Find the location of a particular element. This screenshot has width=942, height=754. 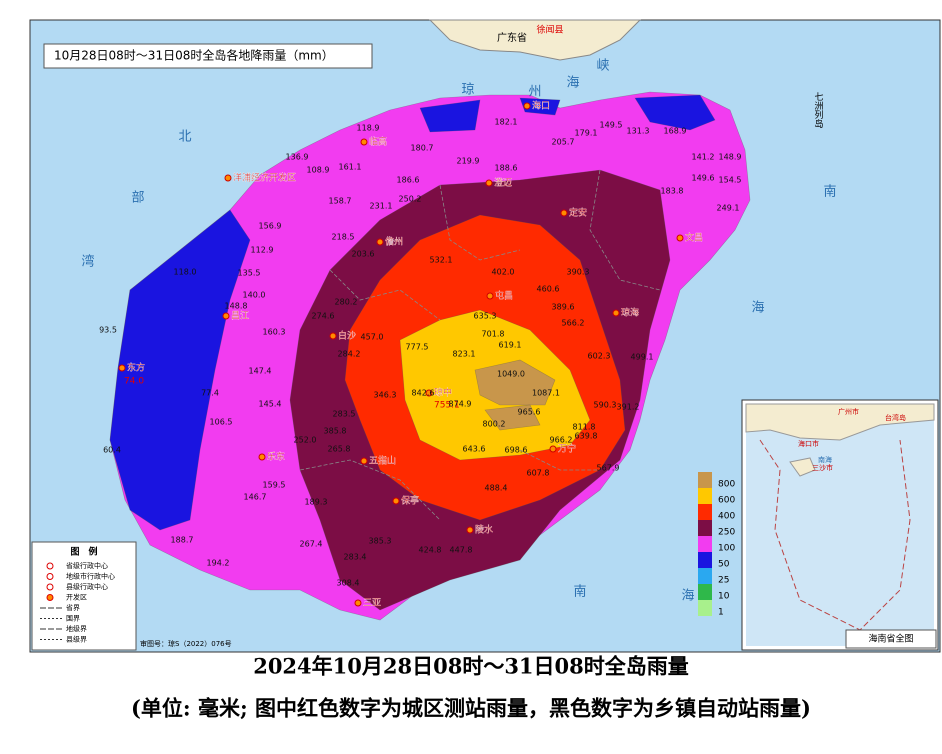

city-label: 洋浦经济开发区 is located at coordinates (264, 178).